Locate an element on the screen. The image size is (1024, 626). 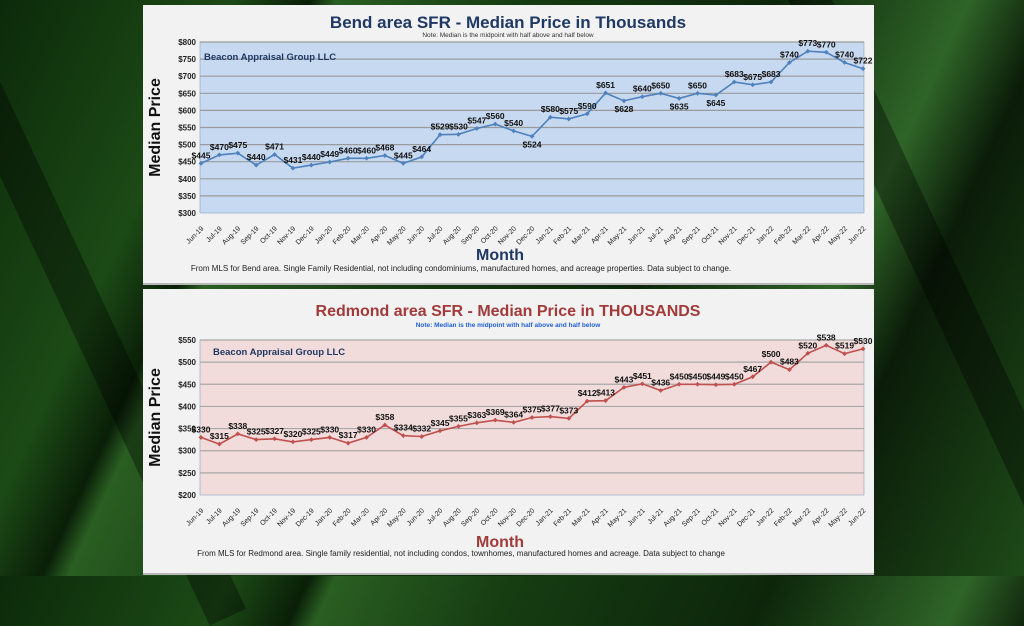
data-label: $449 is located at coordinates (329, 154).